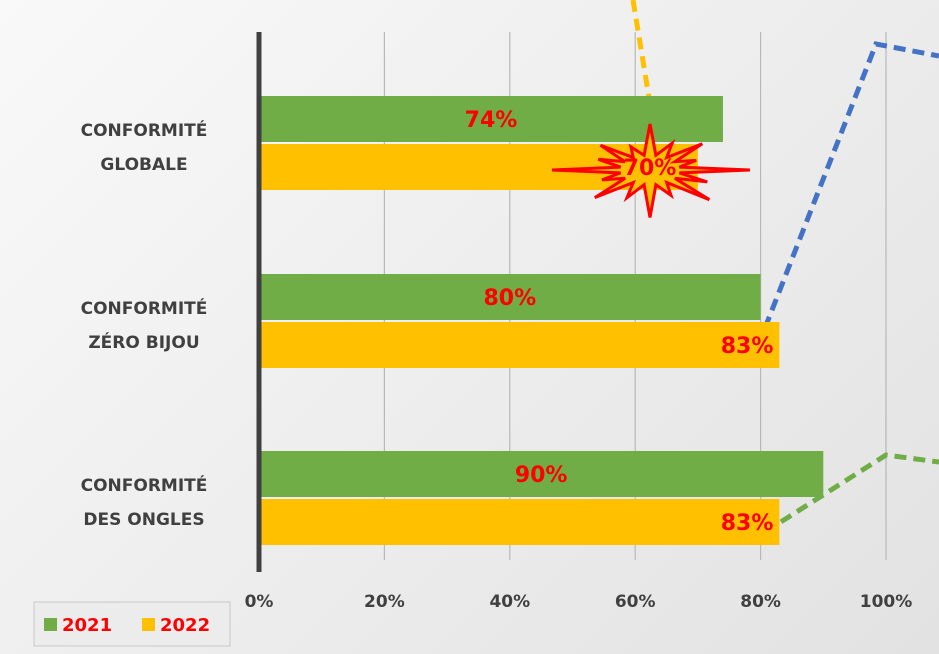  I want to click on legend-label-2021: 2021, so click(87, 625).